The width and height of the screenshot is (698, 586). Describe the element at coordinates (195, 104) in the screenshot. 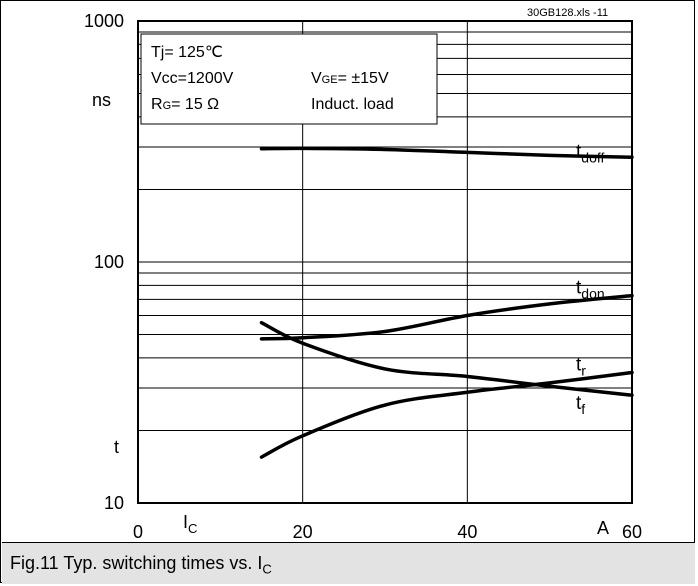

I see `condition-rg-value: = 15 Ω` at that location.